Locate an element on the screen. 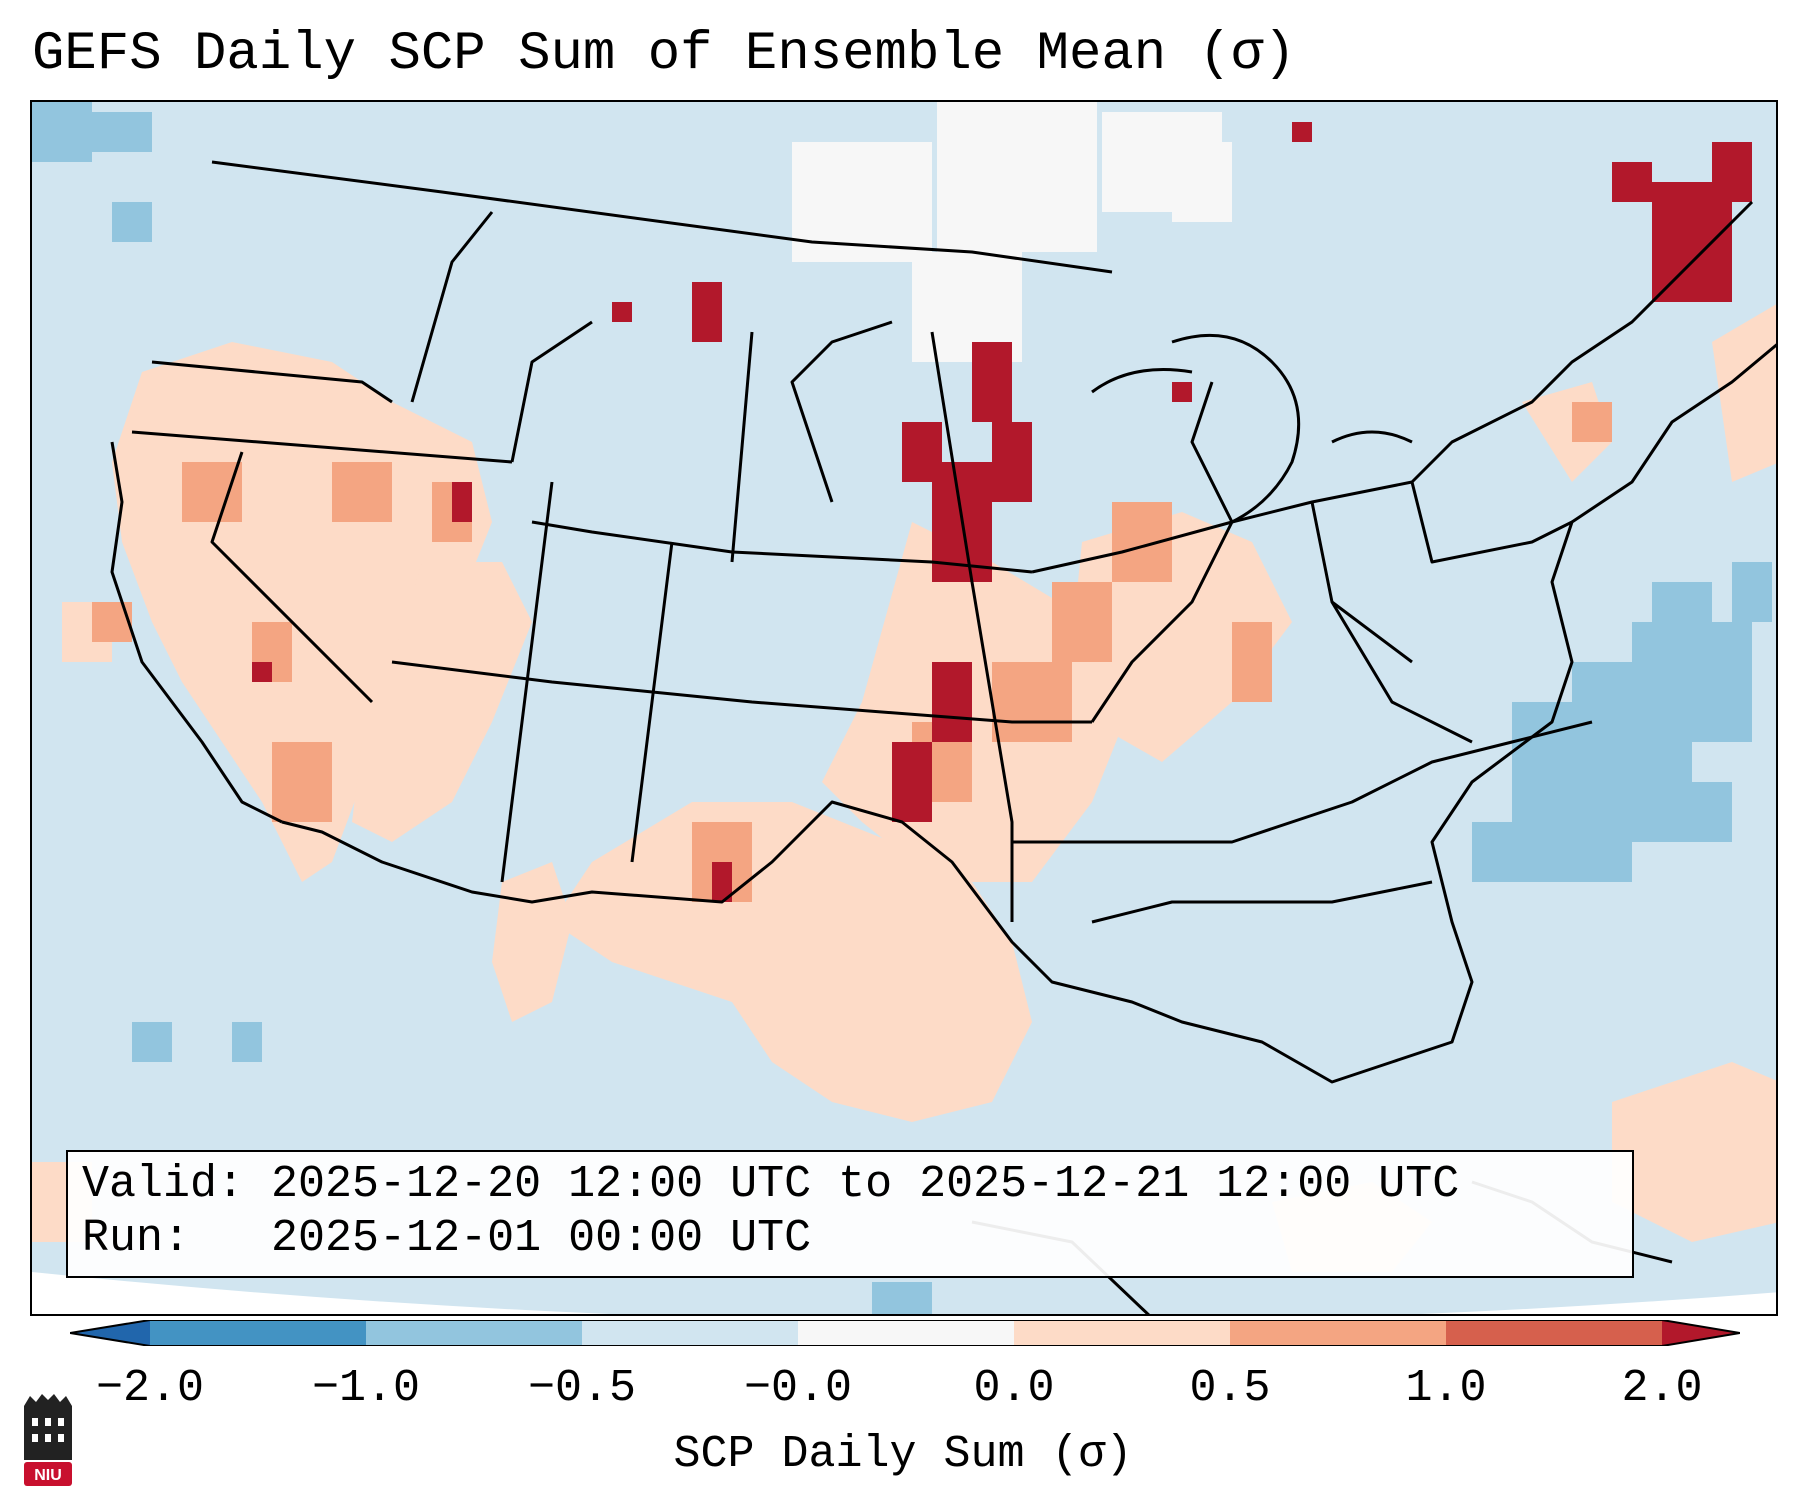  colorbar-over-arrow is located at coordinates (1701, 1333).